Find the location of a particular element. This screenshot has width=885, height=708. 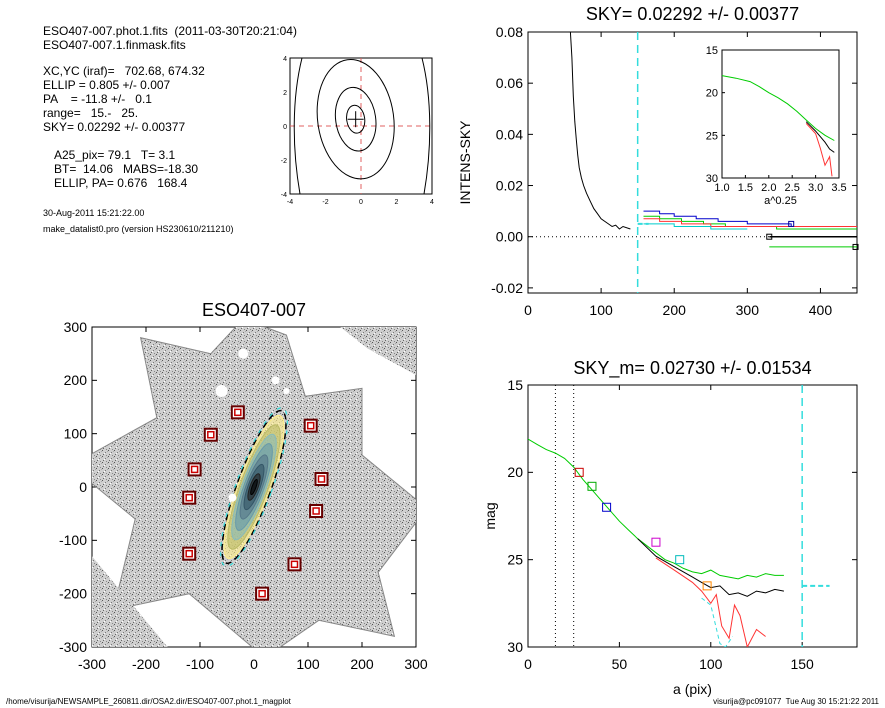

contour-ytick-label: 0 is located at coordinates (285, 127).